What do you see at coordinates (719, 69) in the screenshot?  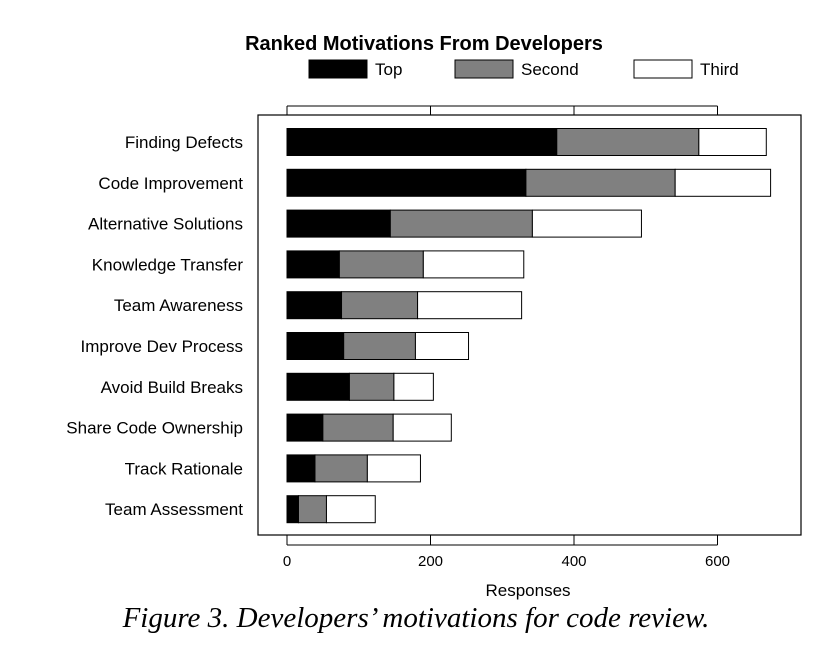 I see `legend-label-third: Third` at bounding box center [719, 69].